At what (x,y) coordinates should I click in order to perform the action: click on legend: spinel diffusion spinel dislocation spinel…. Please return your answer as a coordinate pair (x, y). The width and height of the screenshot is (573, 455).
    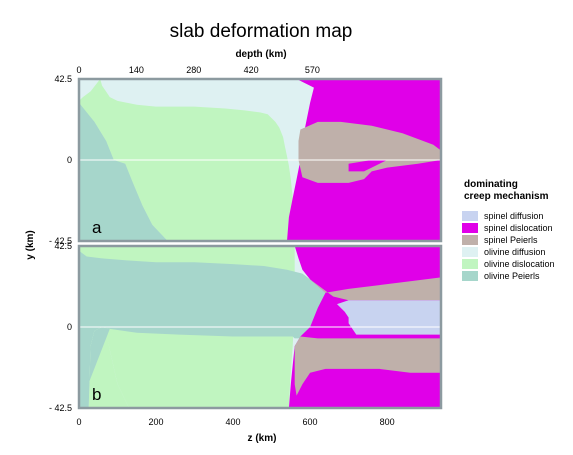
    Looking at the image, I should click on (508, 246).